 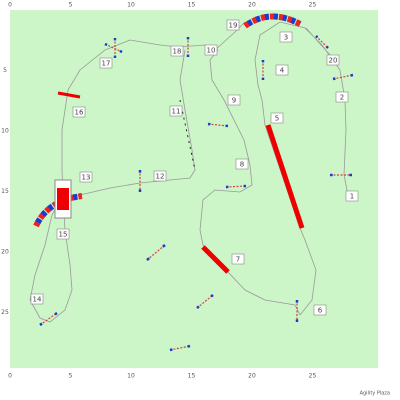 I want to click on obstacle-number: 10, so click(x=211, y=51).